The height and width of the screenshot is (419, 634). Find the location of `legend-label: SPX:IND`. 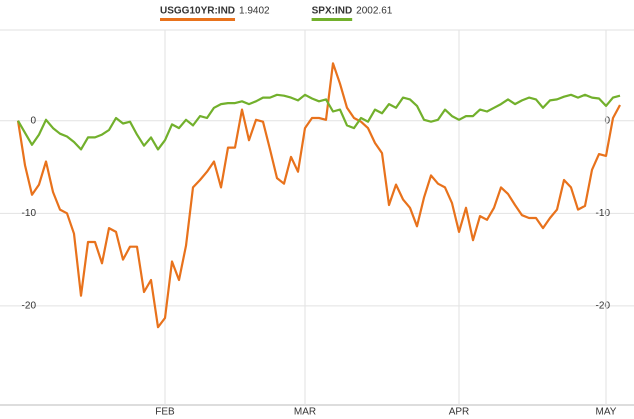

legend-label: SPX:IND is located at coordinates (332, 11).